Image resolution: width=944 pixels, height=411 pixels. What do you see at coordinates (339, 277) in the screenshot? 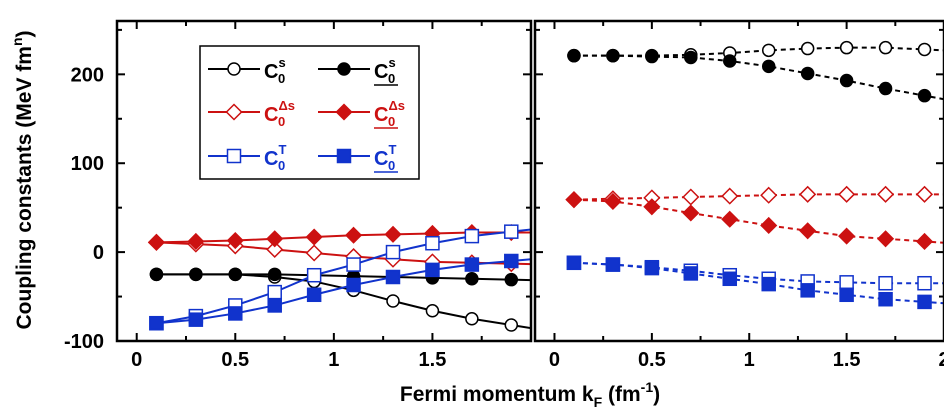
I see `series-group` at bounding box center [339, 277].